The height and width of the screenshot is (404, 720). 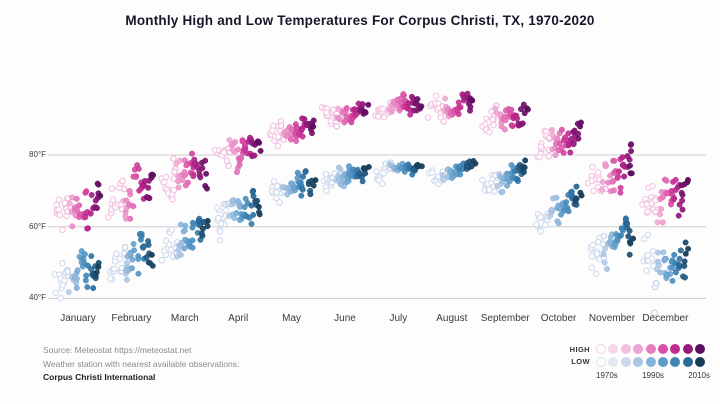 What do you see at coordinates (558, 318) in the screenshot?
I see `x-axis-label-october: October` at bounding box center [558, 318].